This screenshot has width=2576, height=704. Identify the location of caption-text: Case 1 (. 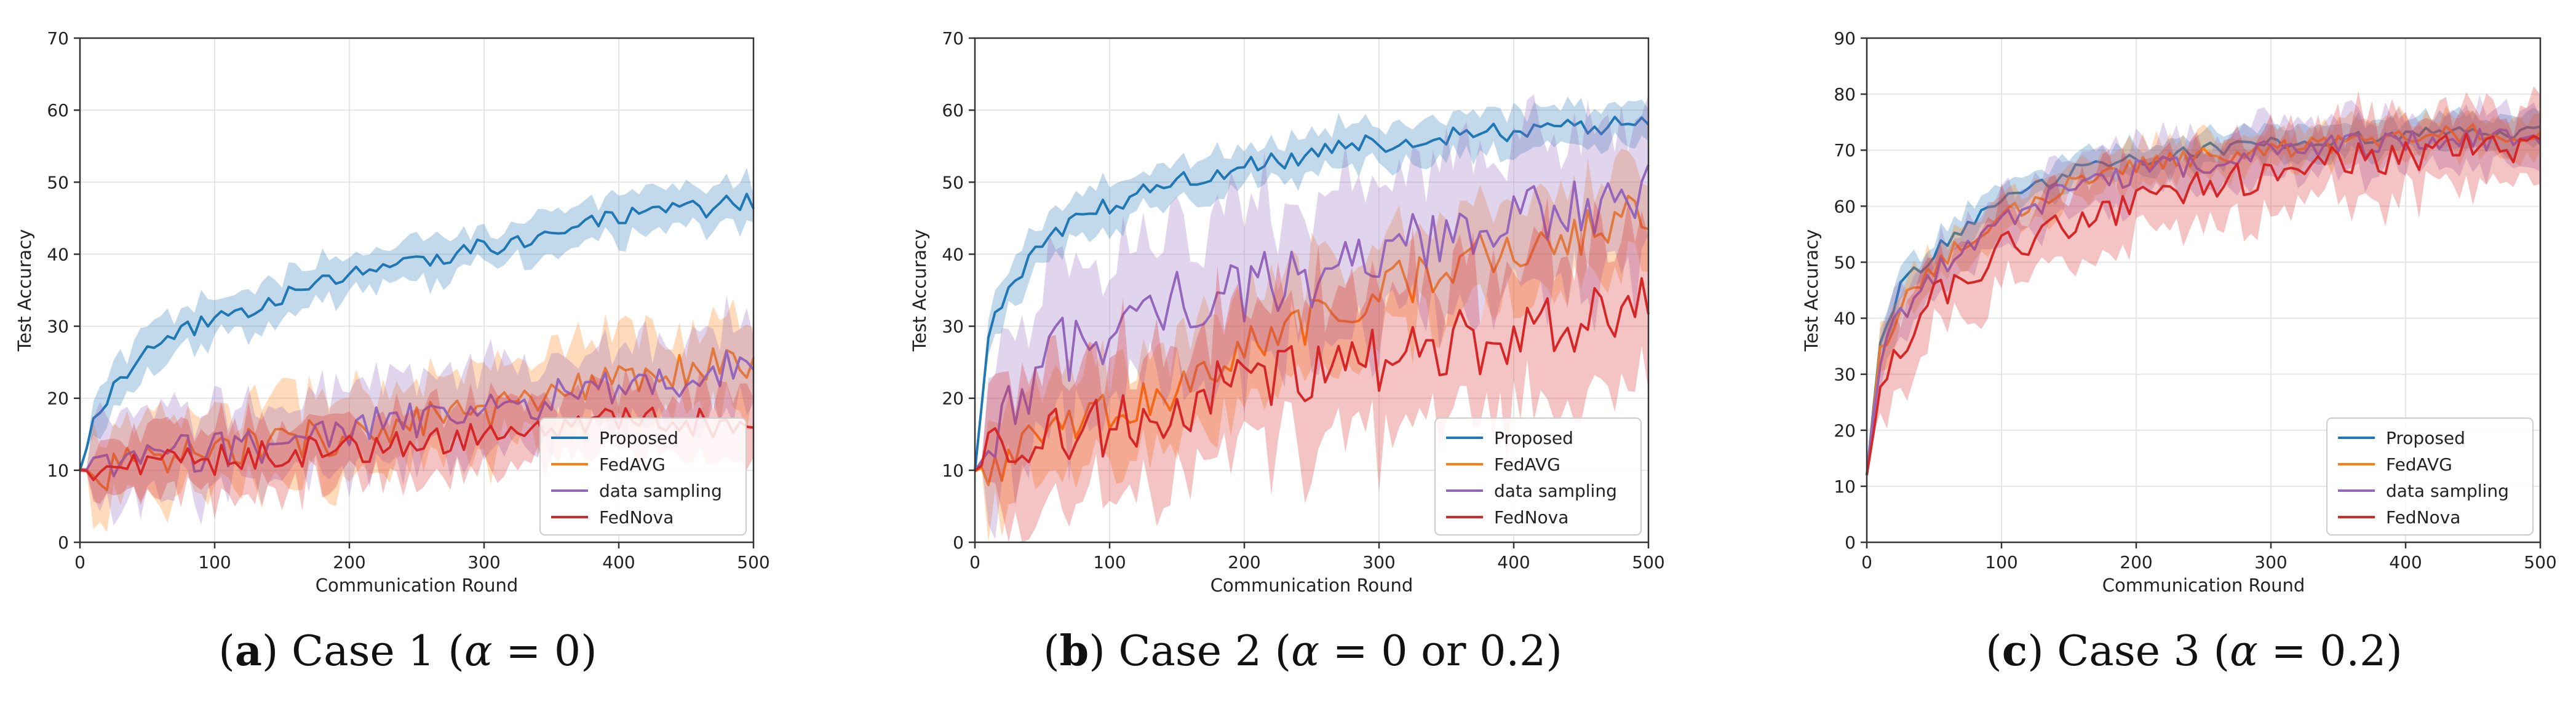
(371, 652).